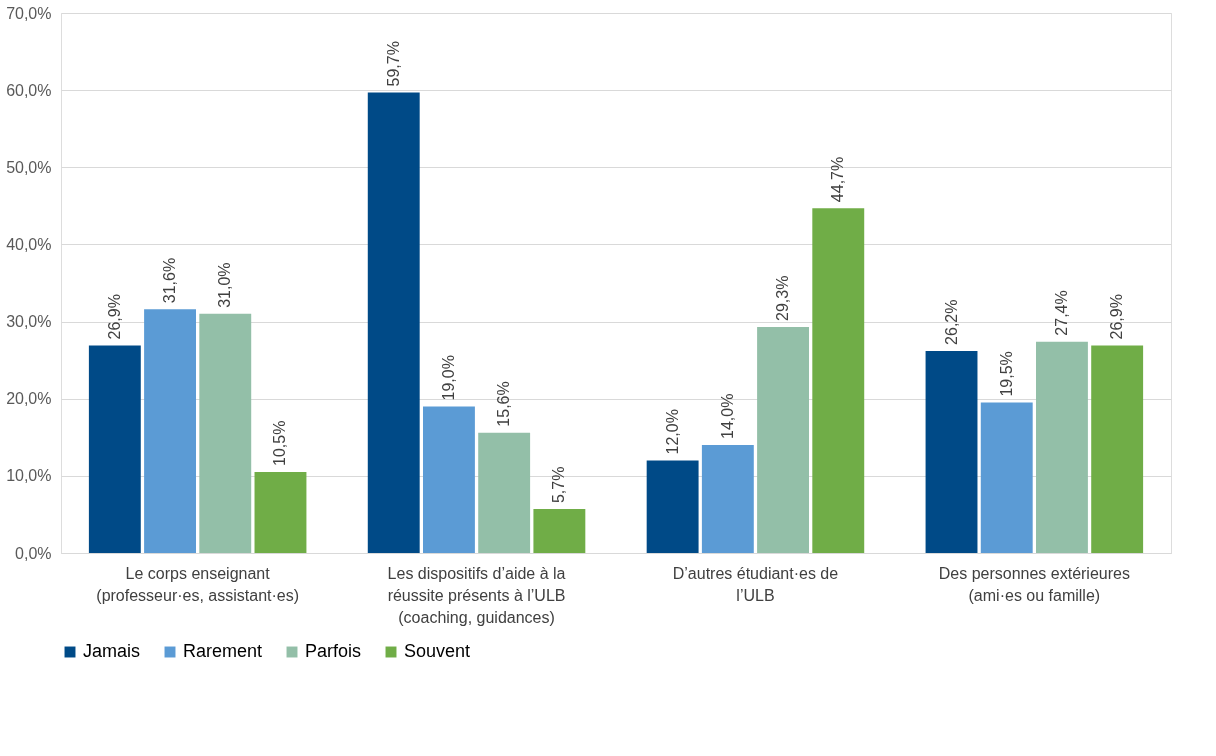 Image resolution: width=1216 pixels, height=756 pixels. What do you see at coordinates (1061, 313) in the screenshot?
I see `data-label: 27,4%` at bounding box center [1061, 313].